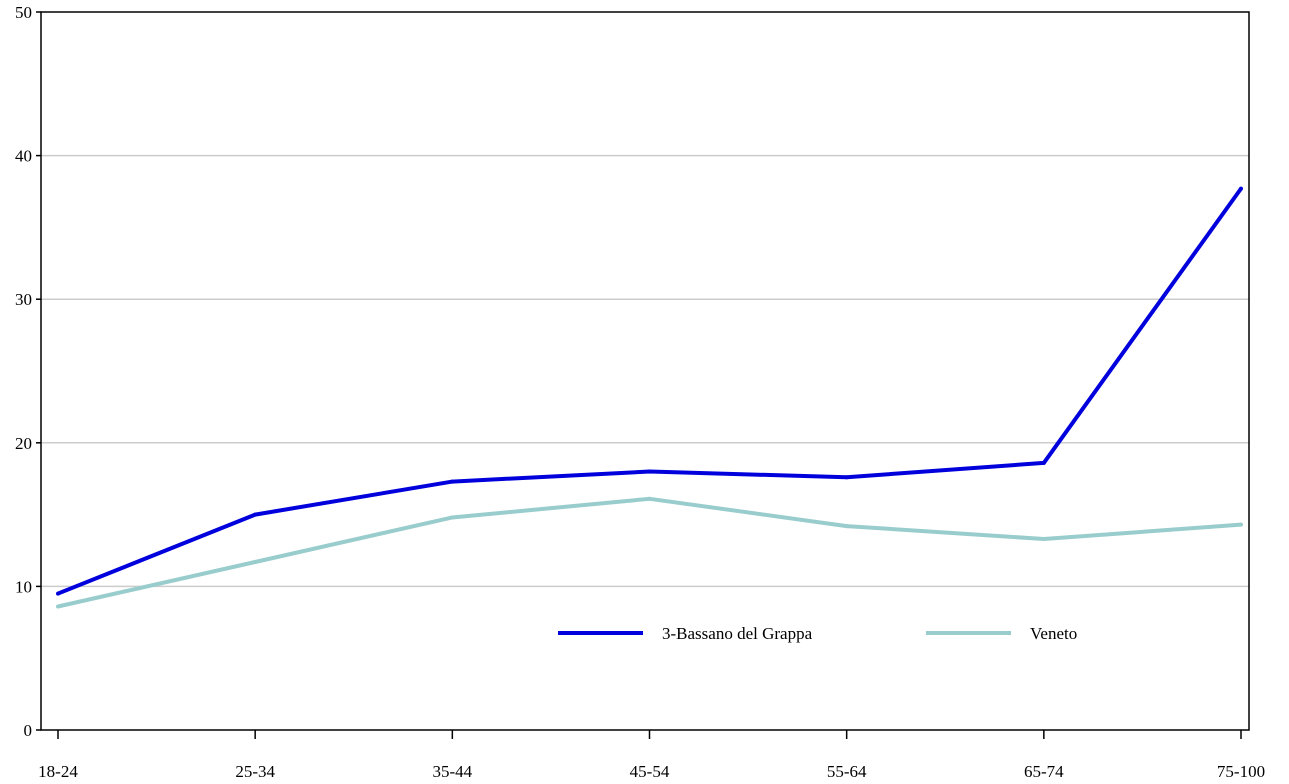 The image size is (1289, 784). Describe the element at coordinates (28, 371) in the screenshot. I see `y-axis: 0 10 20 30 40 50` at that location.